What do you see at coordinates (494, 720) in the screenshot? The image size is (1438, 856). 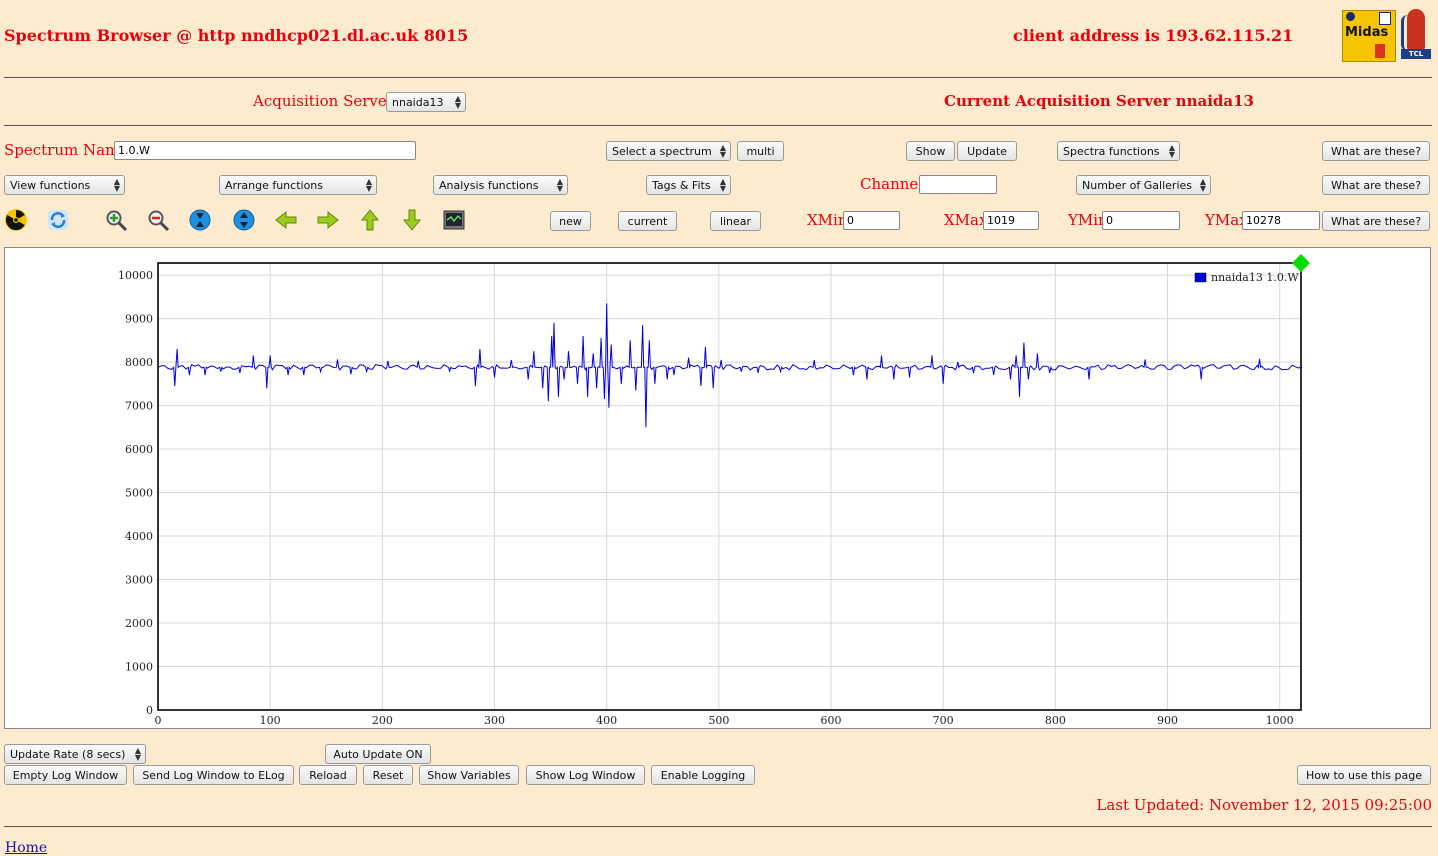 I see `x-tick-label: 300` at bounding box center [494, 720].